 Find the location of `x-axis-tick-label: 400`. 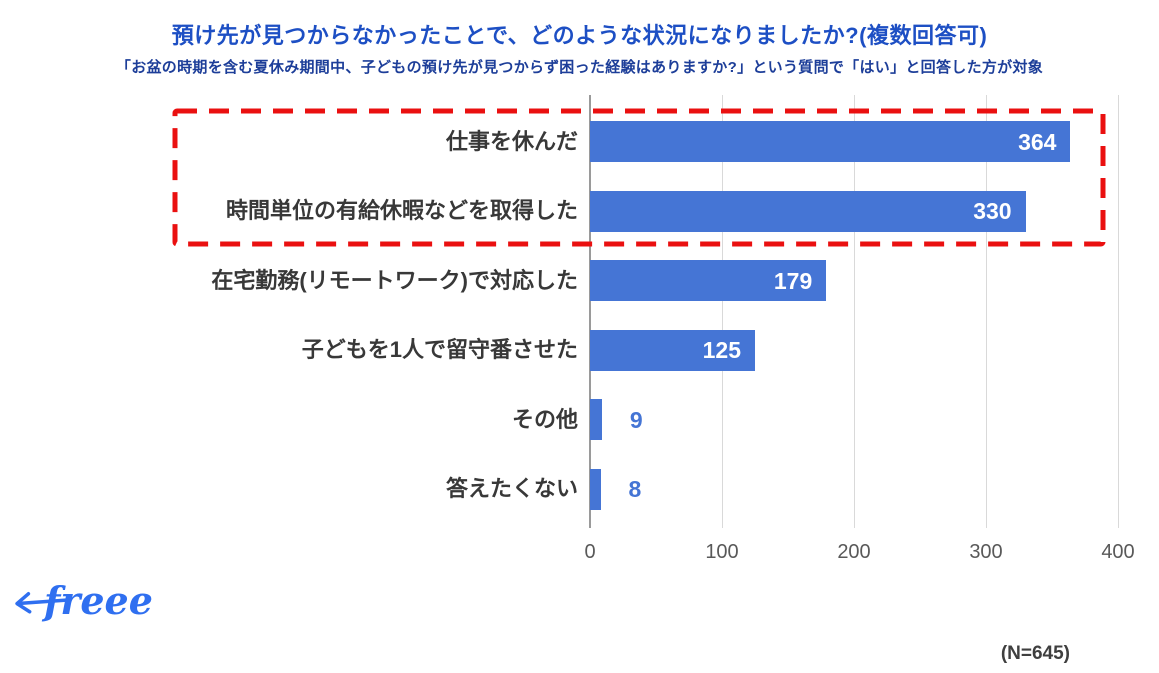

x-axis-tick-label: 400 is located at coordinates (1118, 552).